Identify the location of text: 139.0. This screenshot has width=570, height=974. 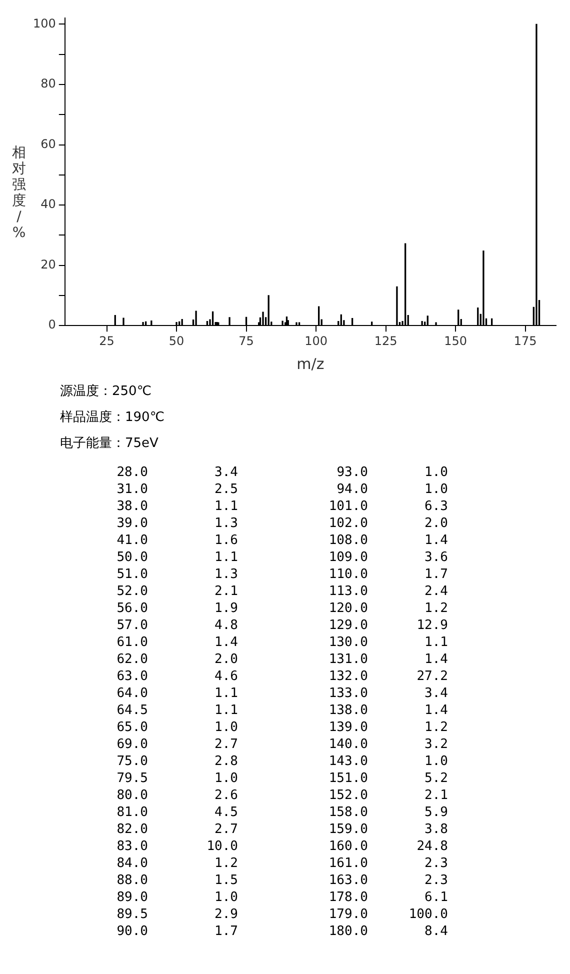
(348, 727).